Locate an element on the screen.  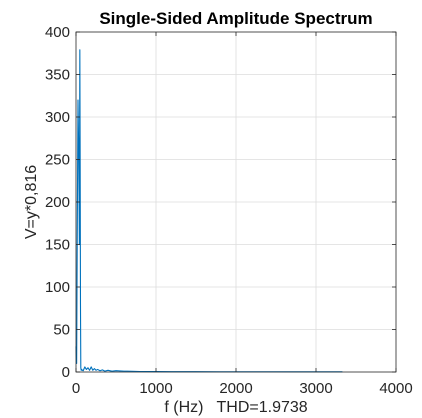
y-tick-label: 400 is located at coordinates (57, 32).